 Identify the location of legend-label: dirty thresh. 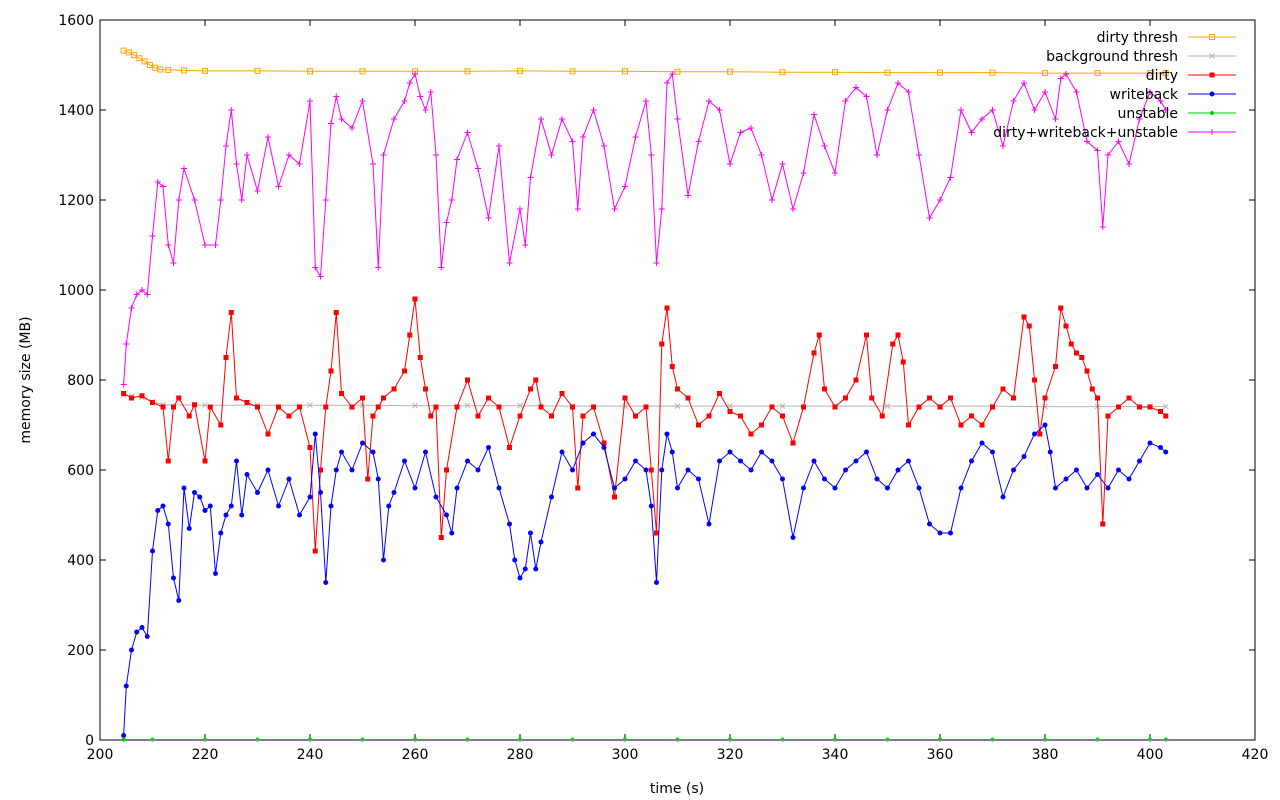
(1137, 38).